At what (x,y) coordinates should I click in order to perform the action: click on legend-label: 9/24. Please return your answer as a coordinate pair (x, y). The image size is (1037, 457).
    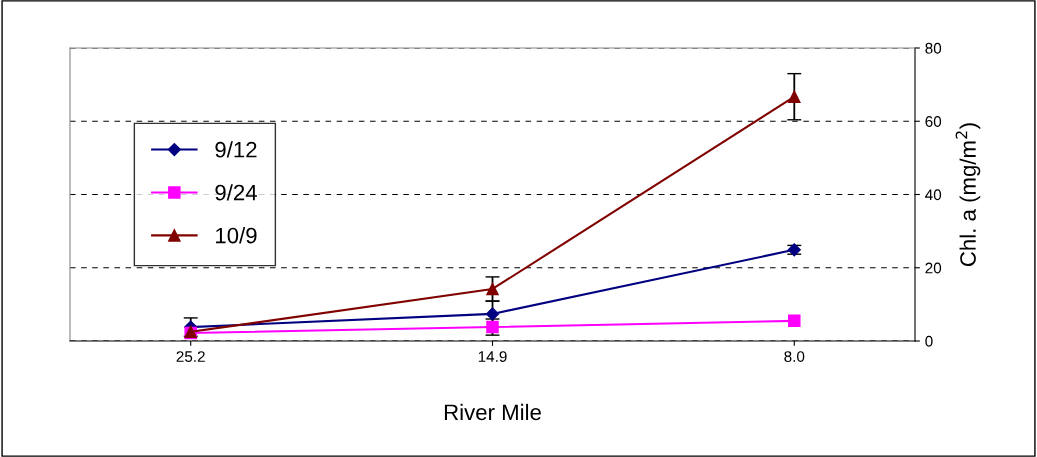
    Looking at the image, I should click on (236, 192).